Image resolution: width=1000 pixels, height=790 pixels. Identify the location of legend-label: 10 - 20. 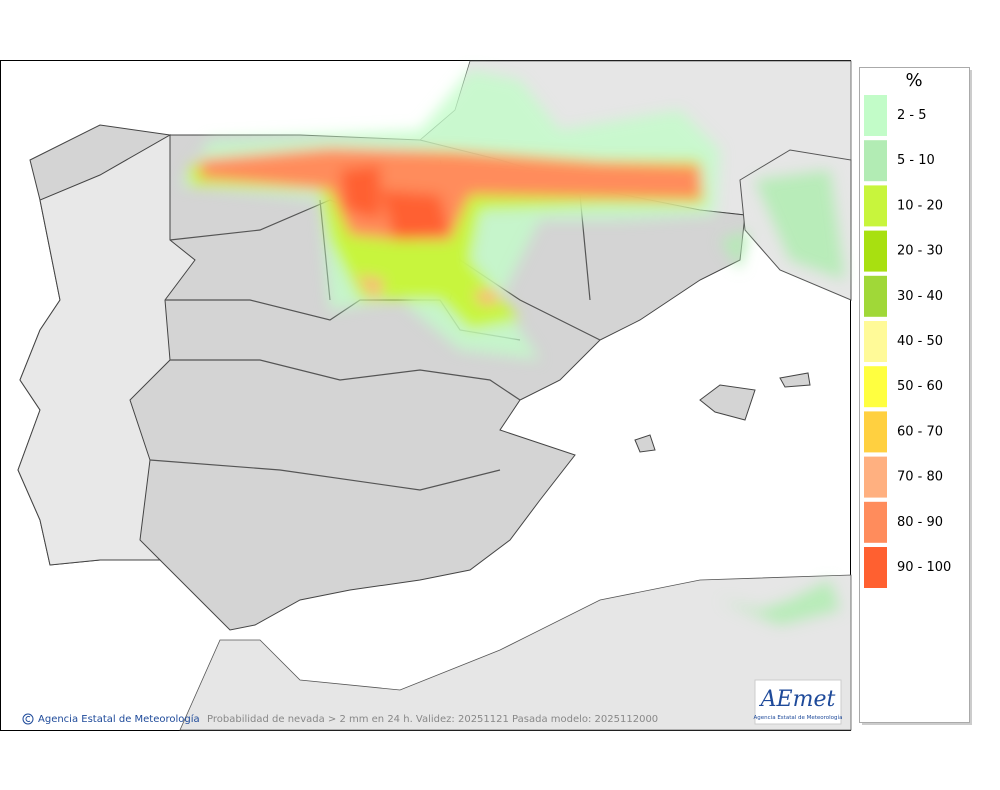
(920, 205).